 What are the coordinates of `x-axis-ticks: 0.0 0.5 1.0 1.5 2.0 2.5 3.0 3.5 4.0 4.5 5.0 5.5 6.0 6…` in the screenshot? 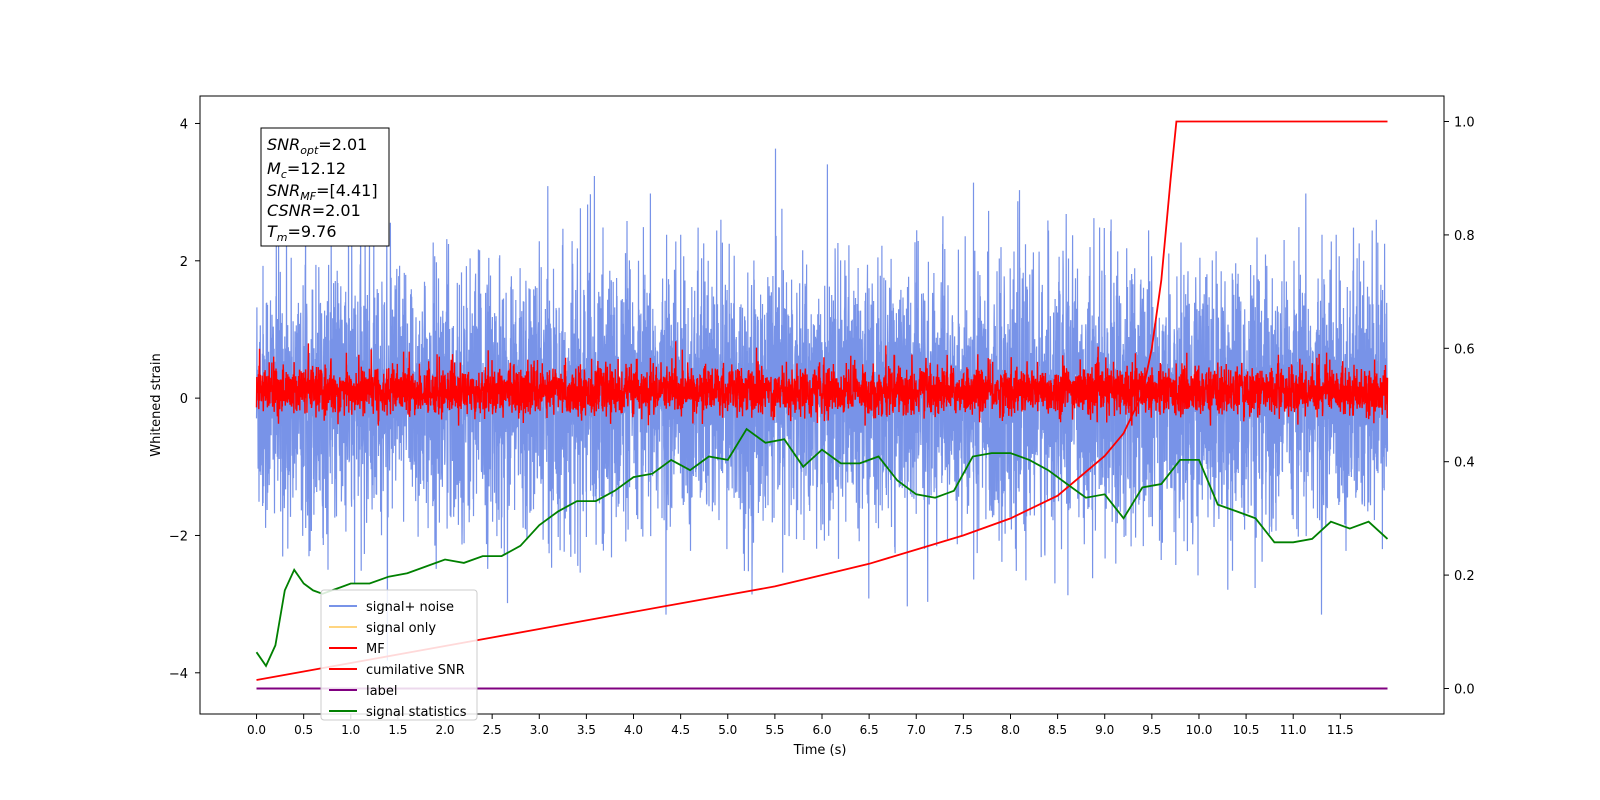 It's located at (800, 725).